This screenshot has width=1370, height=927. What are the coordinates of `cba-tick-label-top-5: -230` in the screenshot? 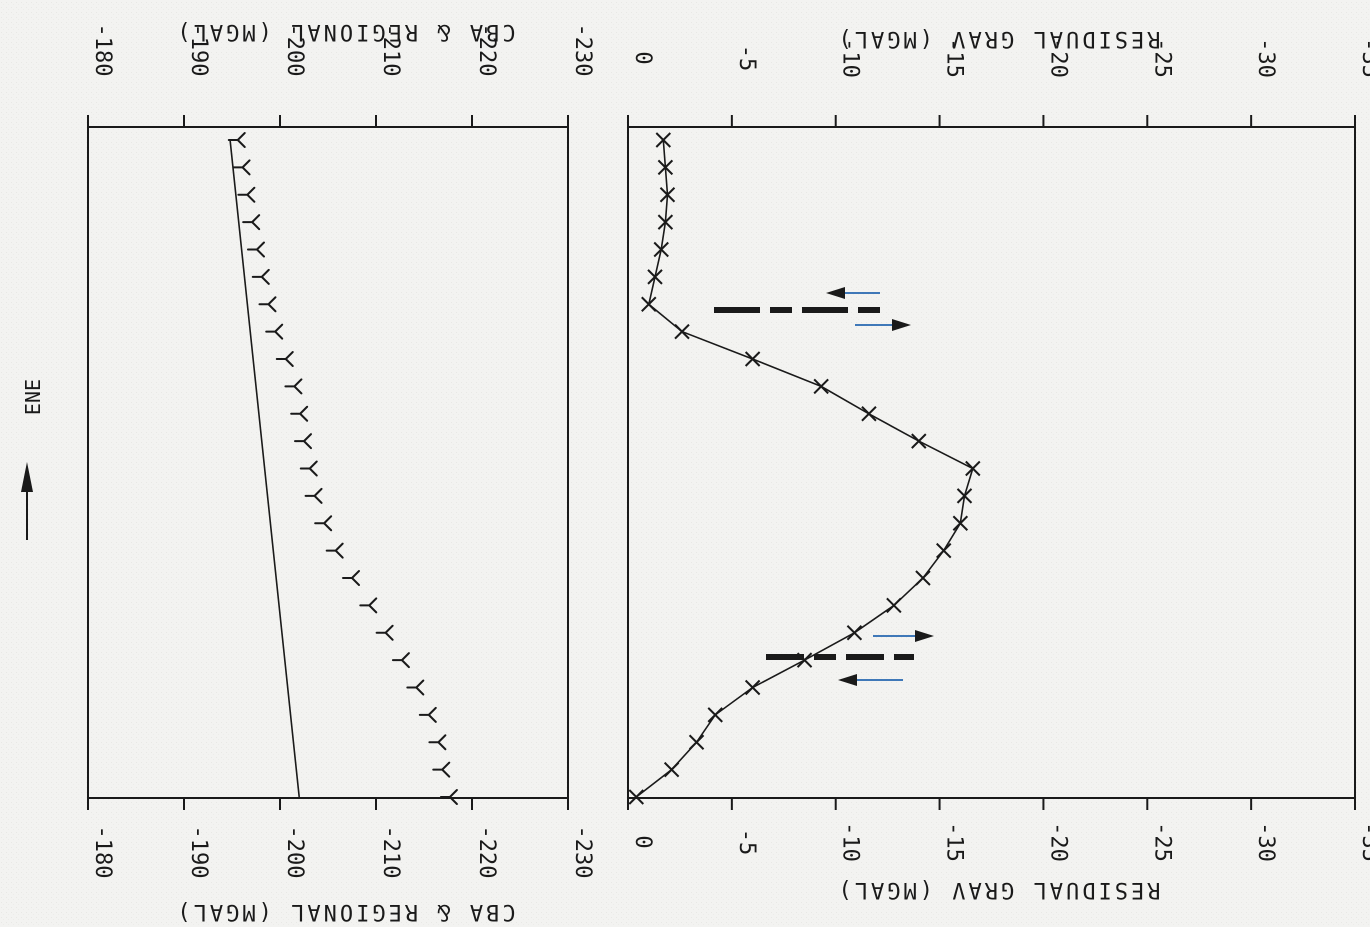 It's located at (582, 50).